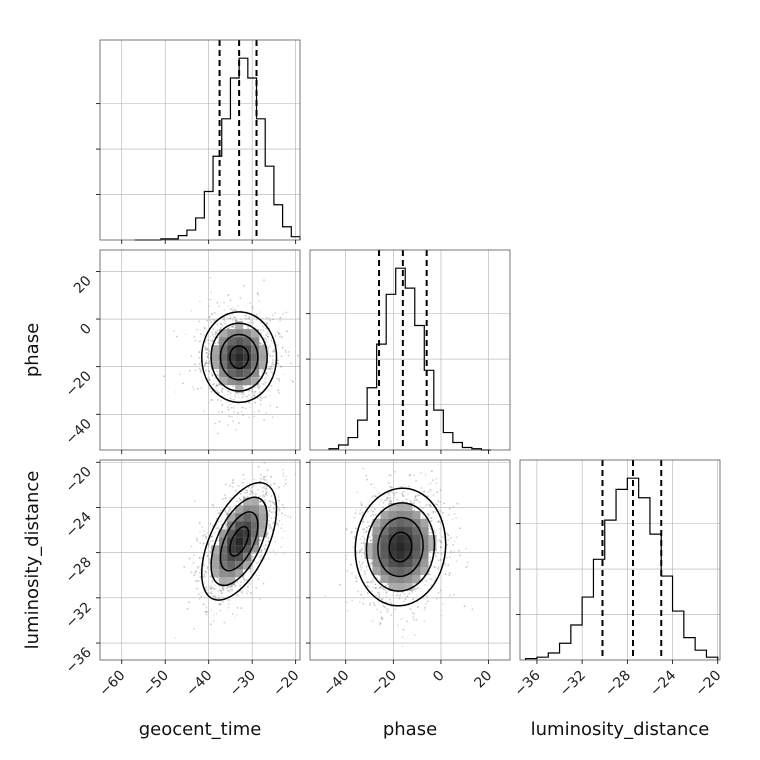 The width and height of the screenshot is (760, 760). What do you see at coordinates (79, 384) in the screenshot?
I see `y-tick-label-1-1: −20` at bounding box center [79, 384].